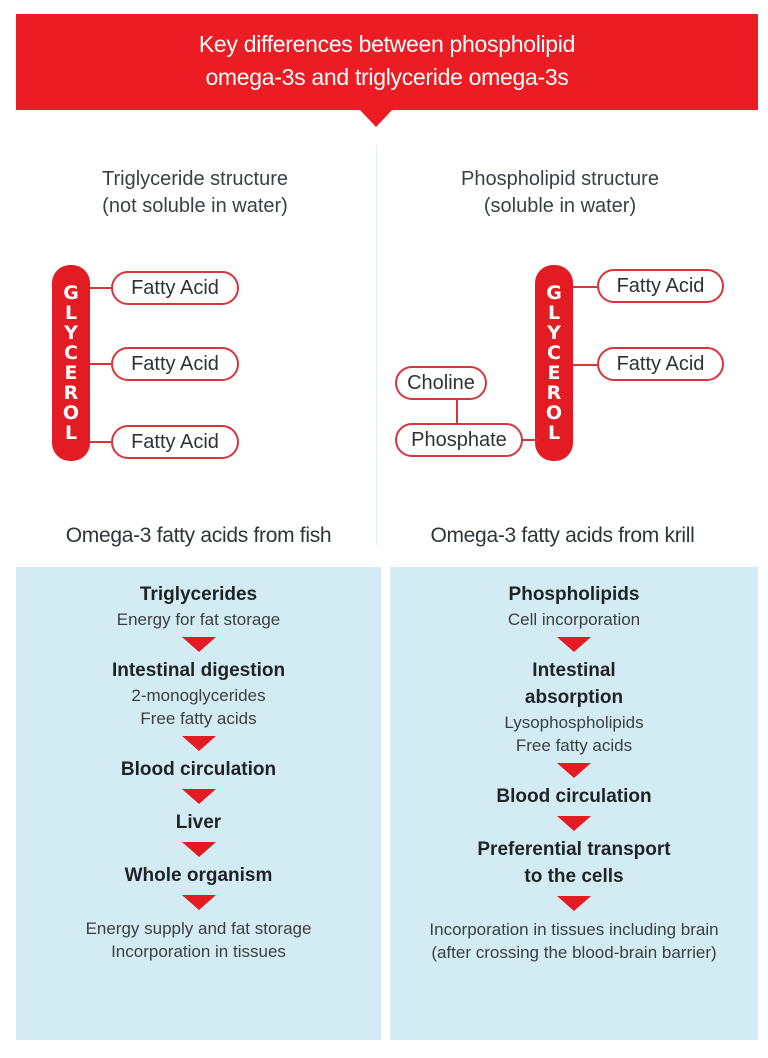  I want to click on glycerol-backbone-right: G L Y C E R O L, so click(554, 363).